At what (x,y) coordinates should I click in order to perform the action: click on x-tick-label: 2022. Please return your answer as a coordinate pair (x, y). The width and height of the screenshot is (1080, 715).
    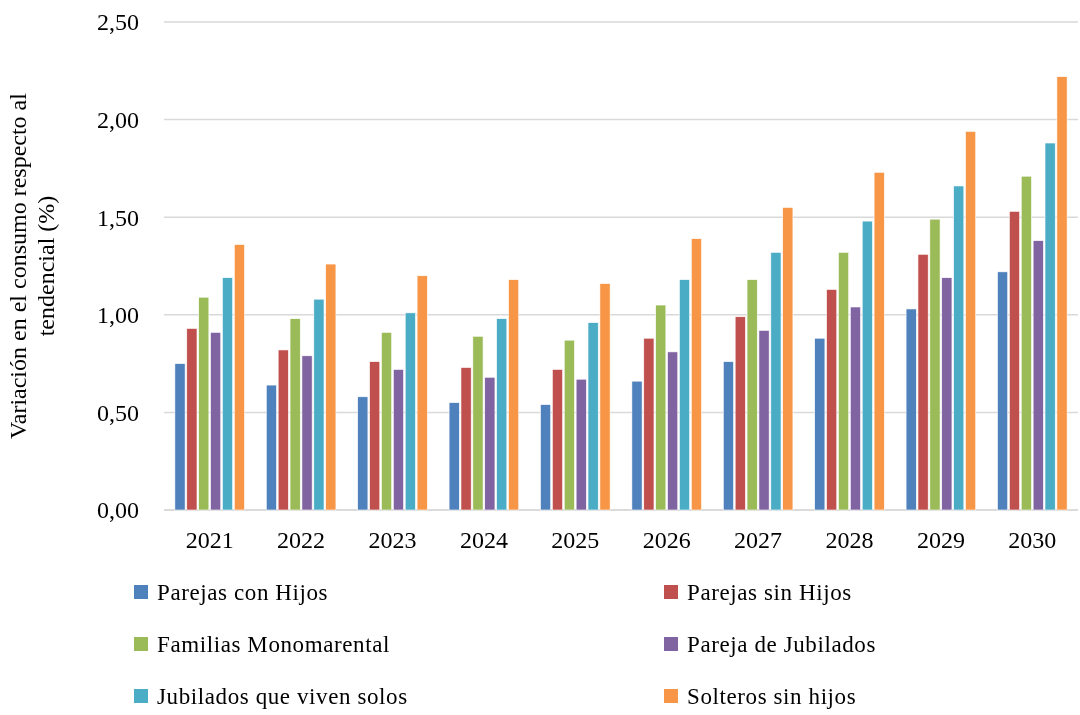
    Looking at the image, I should click on (301, 540).